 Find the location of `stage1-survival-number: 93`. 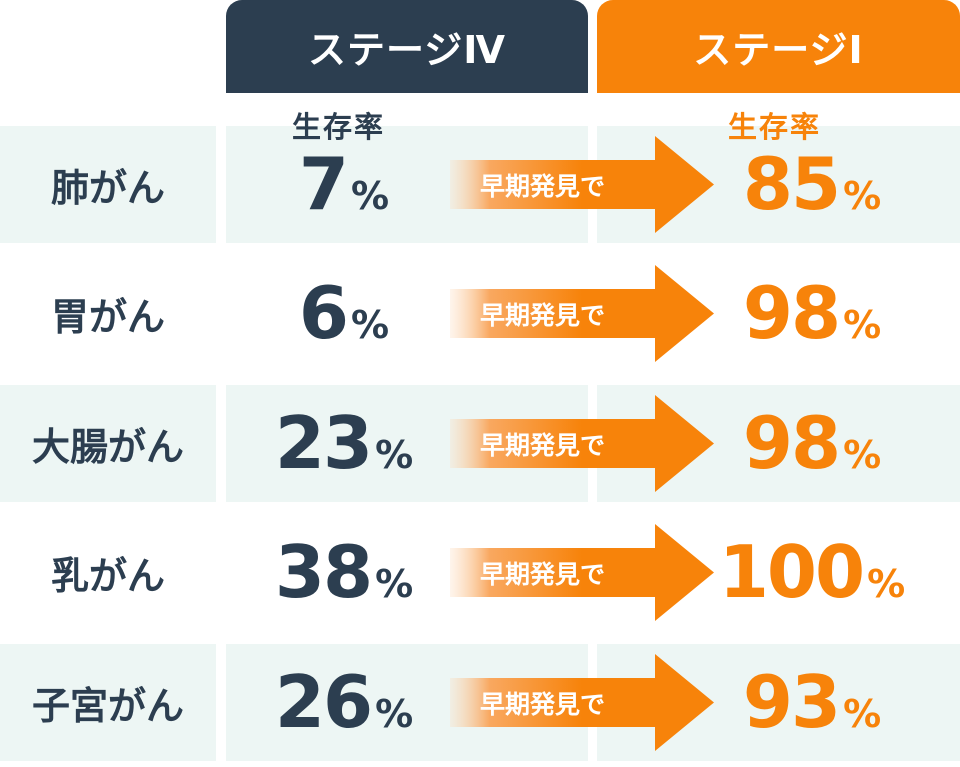

stage1-survival-number: 93 is located at coordinates (791, 702).